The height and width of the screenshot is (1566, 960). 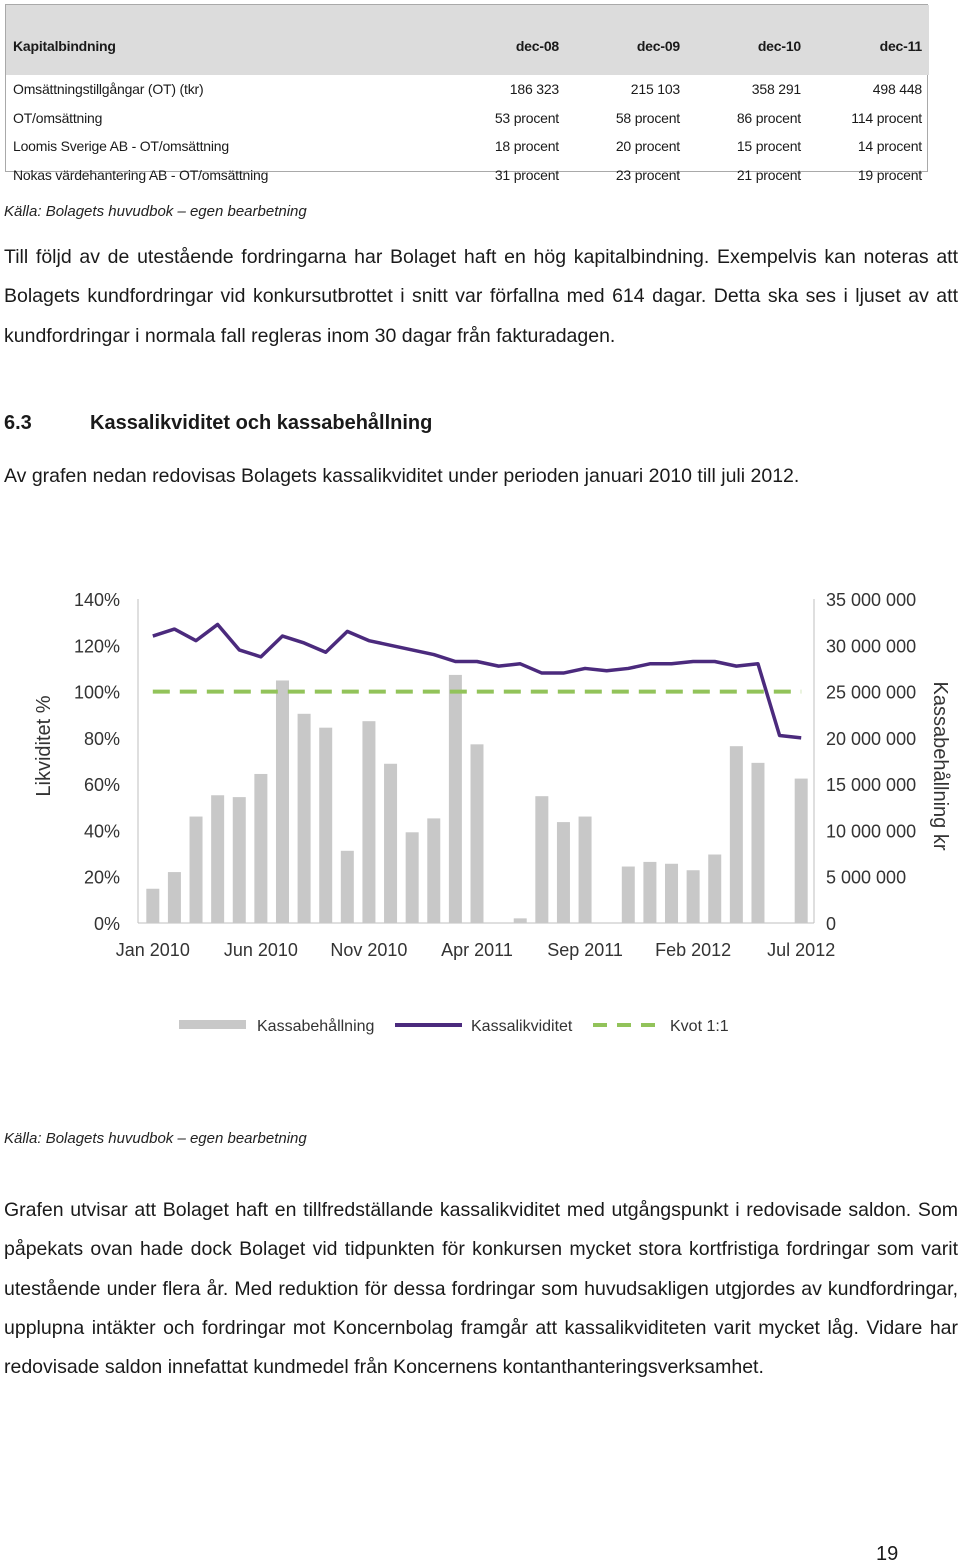 What do you see at coordinates (108, 89) in the screenshot?
I see `table-cell: Omsättningstillgångar (OT) (tkr)` at bounding box center [108, 89].